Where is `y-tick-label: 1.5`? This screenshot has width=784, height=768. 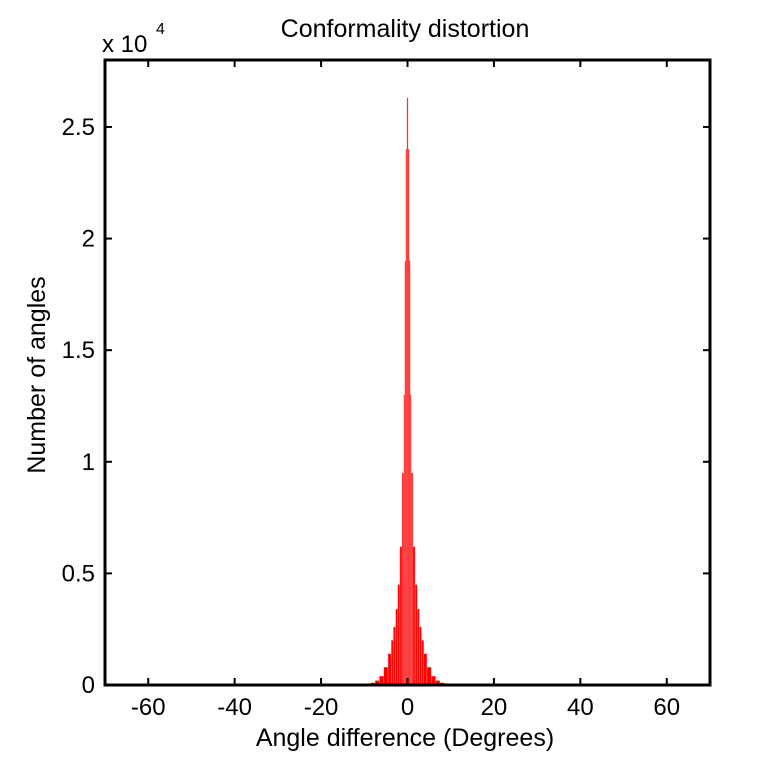 y-tick-label: 1.5 is located at coordinates (78, 350).